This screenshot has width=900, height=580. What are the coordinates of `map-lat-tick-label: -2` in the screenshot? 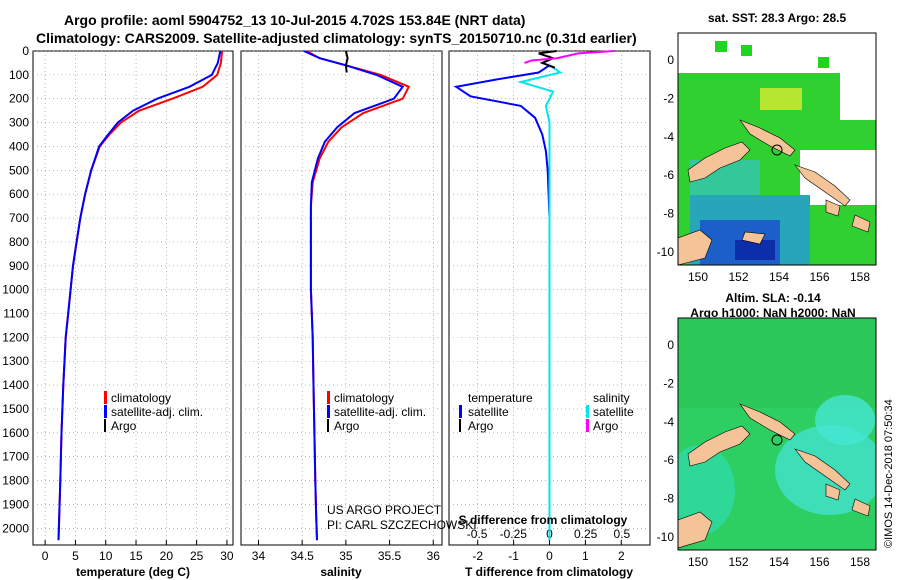 It's located at (668, 383).